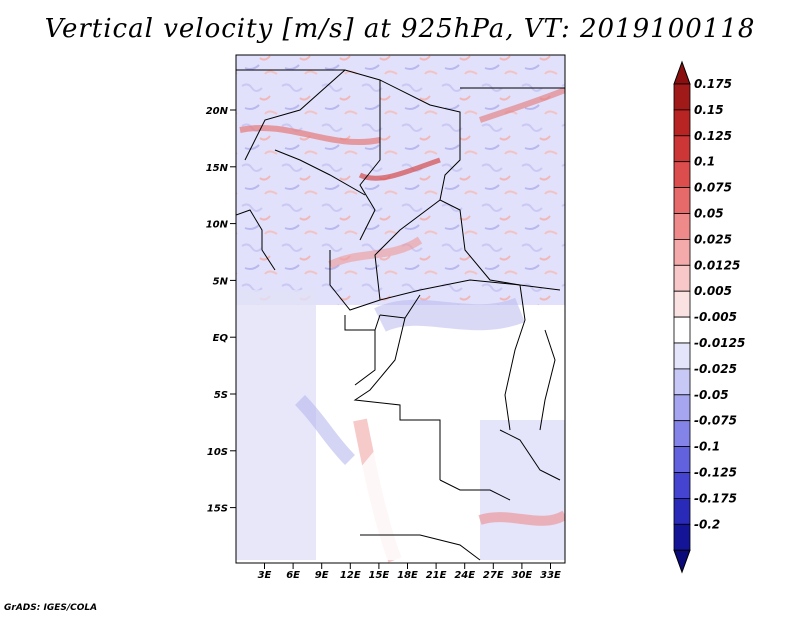 This screenshot has height=618, width=800. What do you see at coordinates (522, 575) in the screenshot?
I see `lon-tick-label: 30E` at bounding box center [522, 575].